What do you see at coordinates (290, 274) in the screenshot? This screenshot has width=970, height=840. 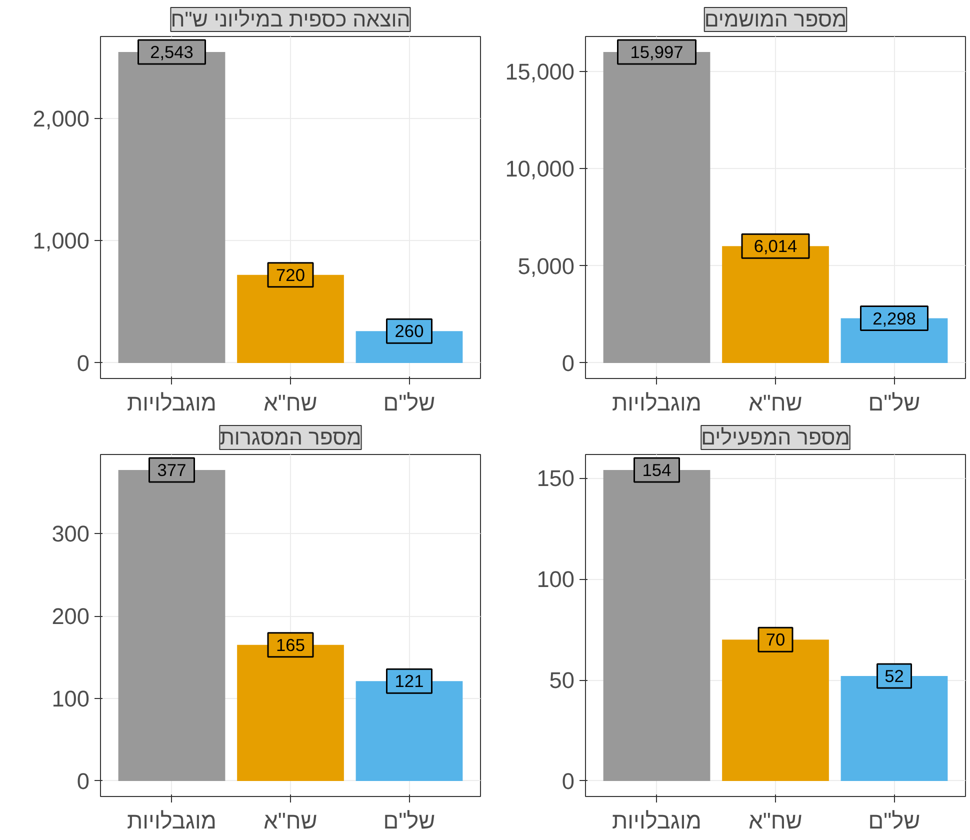 I see `data-label: 720` at bounding box center [290, 274].